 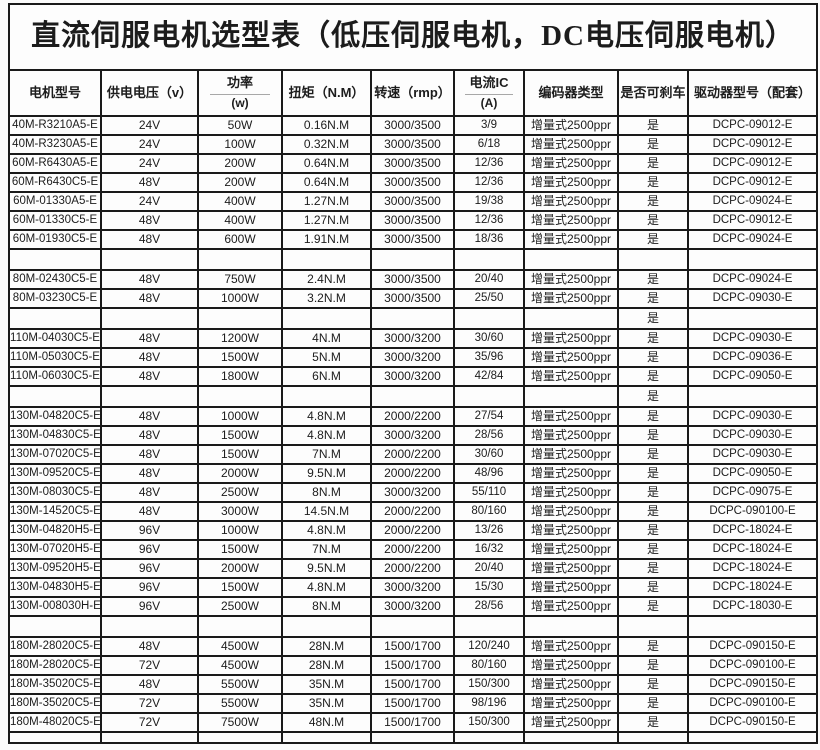 I want to click on cell-current: 30/60, so click(x=489, y=338).